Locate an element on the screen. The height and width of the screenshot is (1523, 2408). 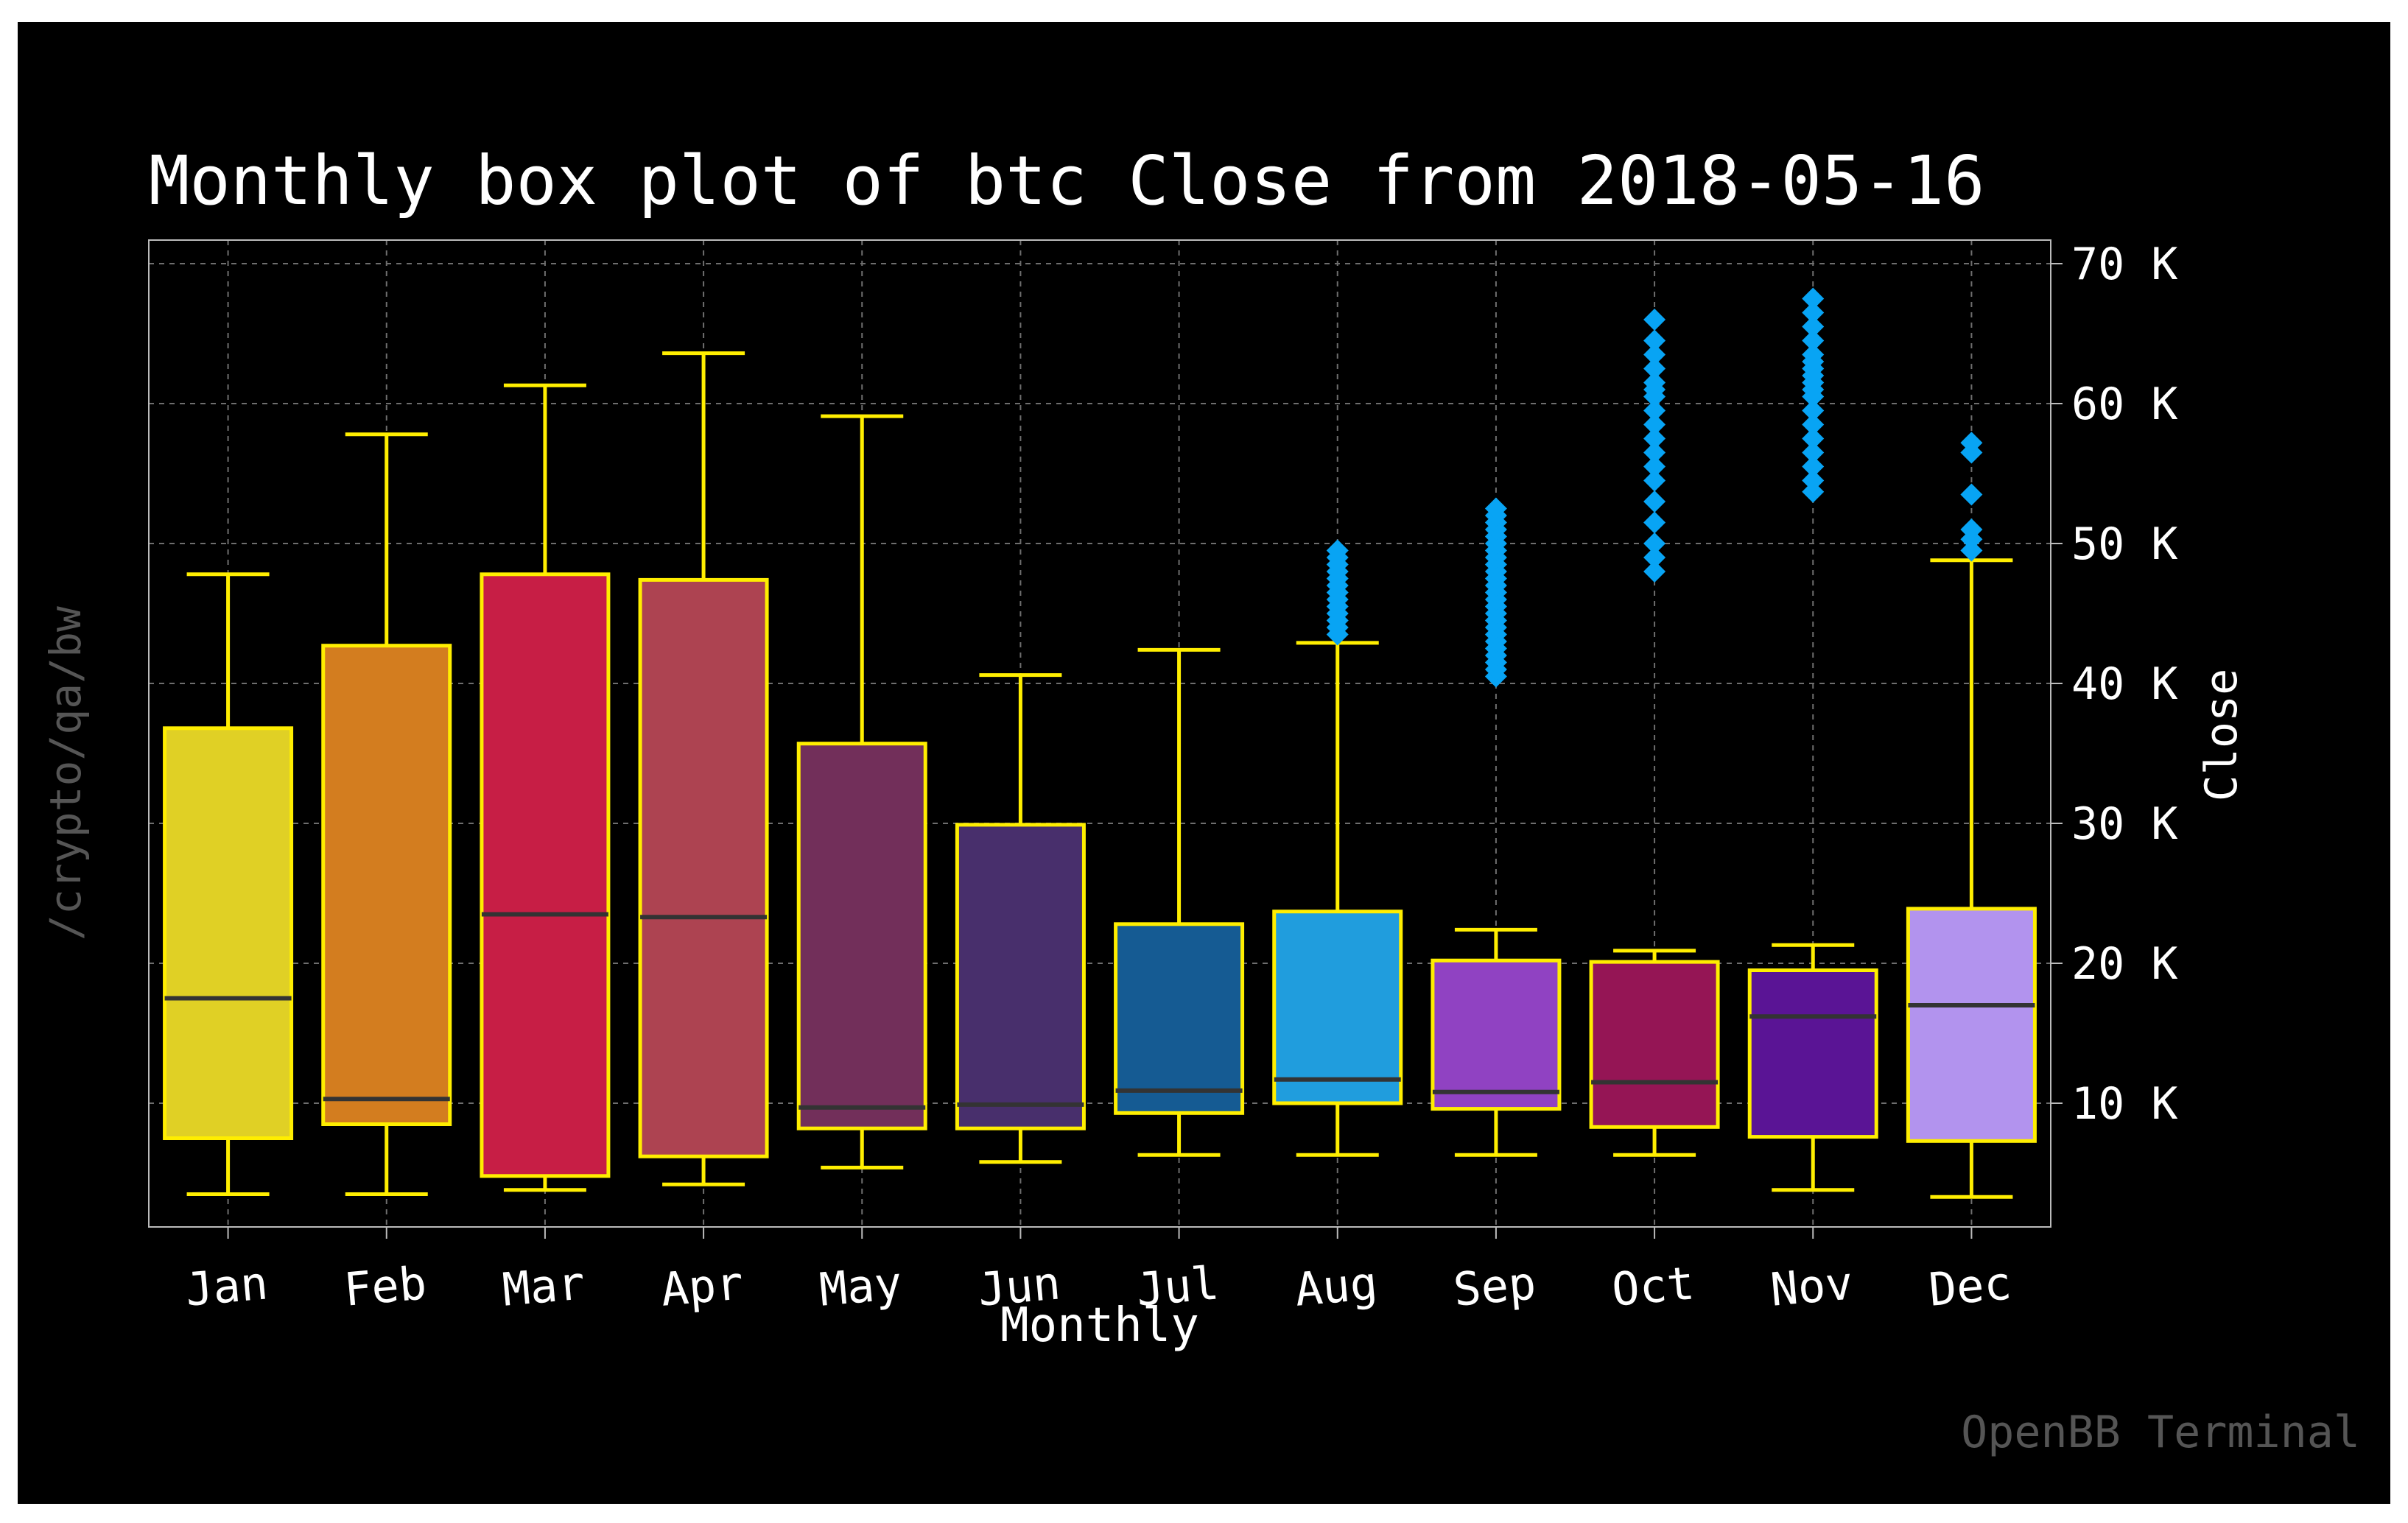
y-tick-label: 40 K is located at coordinates (2124, 684).